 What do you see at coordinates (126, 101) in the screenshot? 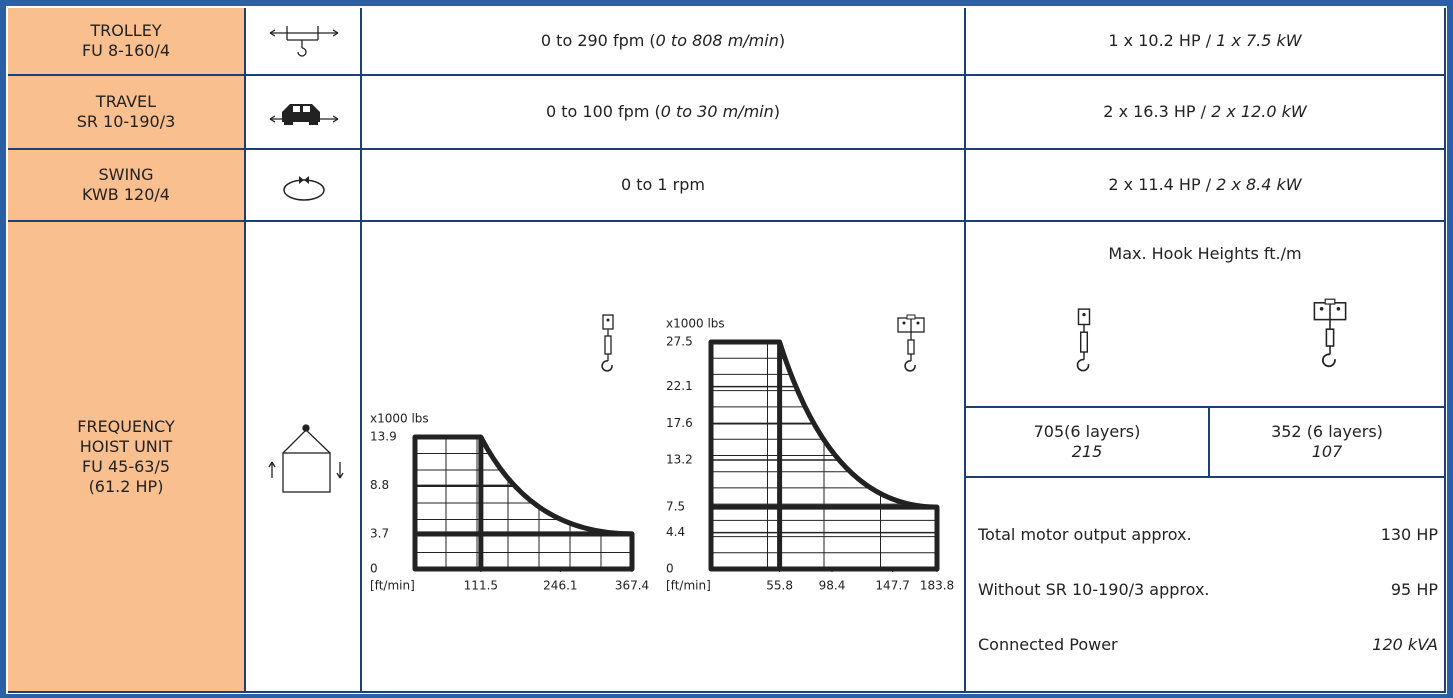
I see `unit-line: TRAVEL` at bounding box center [126, 101].